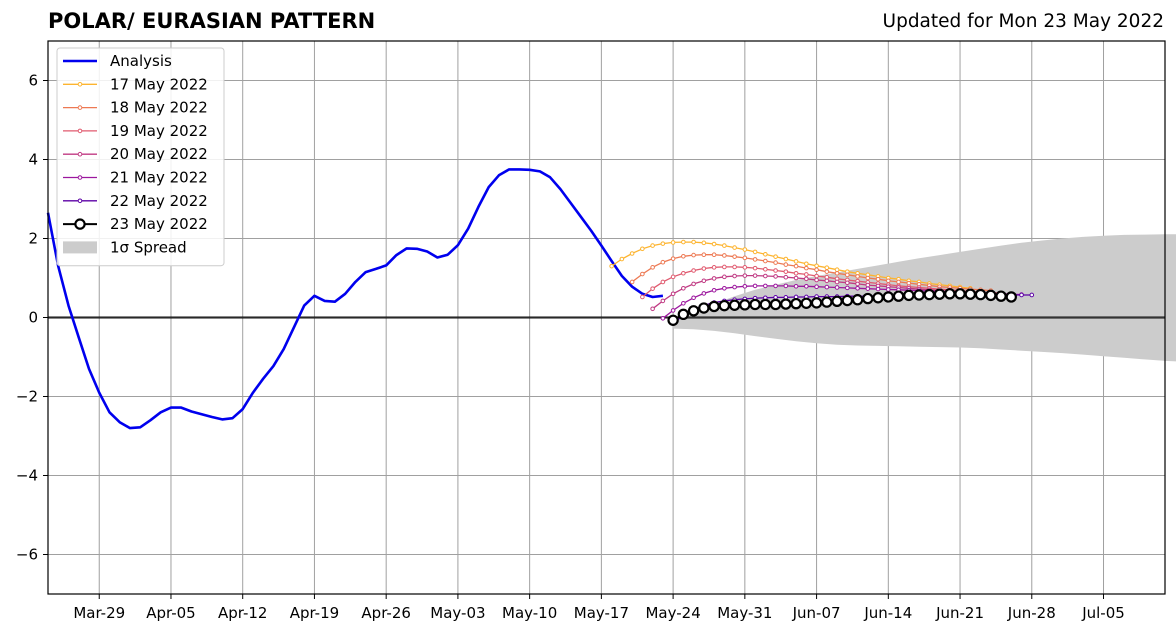  What do you see at coordinates (33, 160) in the screenshot?
I see `y-tick-label: 4` at bounding box center [33, 160].